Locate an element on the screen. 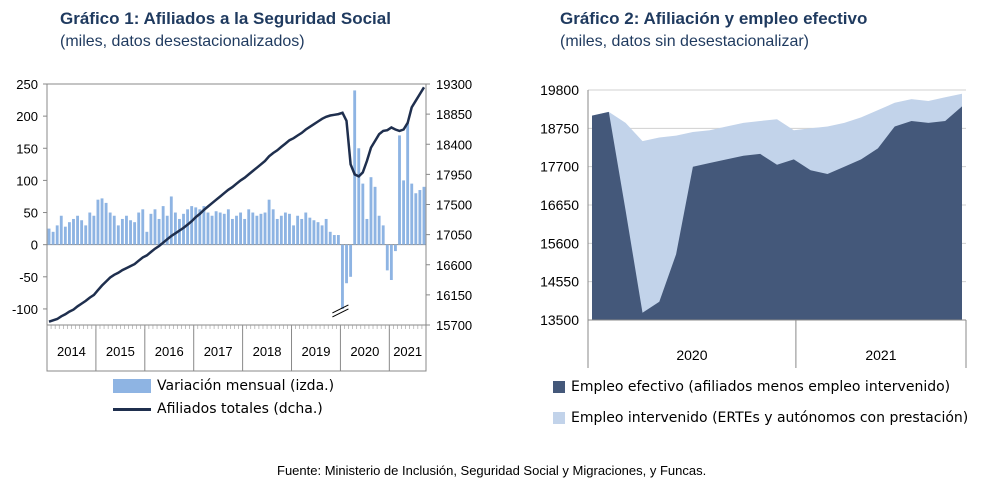 This screenshot has width=989, height=498. legend-bar-label: Variación mensual (izda.) is located at coordinates (246, 386).